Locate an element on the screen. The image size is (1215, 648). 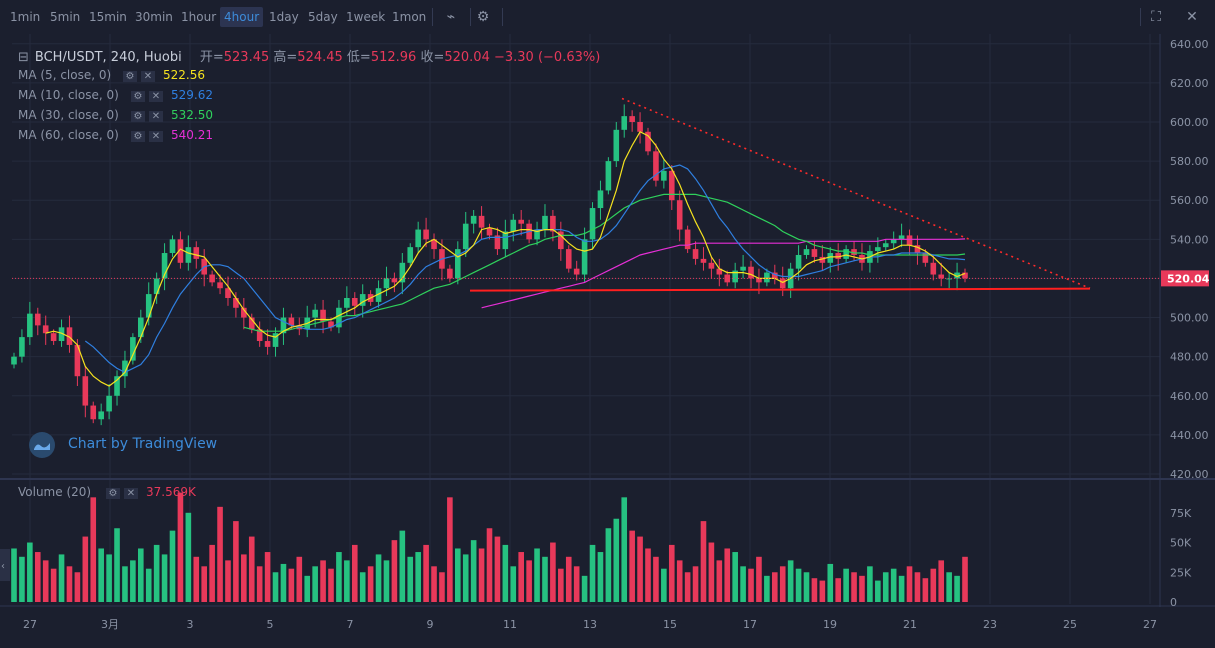
price-tick-label: 460.00 is located at coordinates (1189, 396).